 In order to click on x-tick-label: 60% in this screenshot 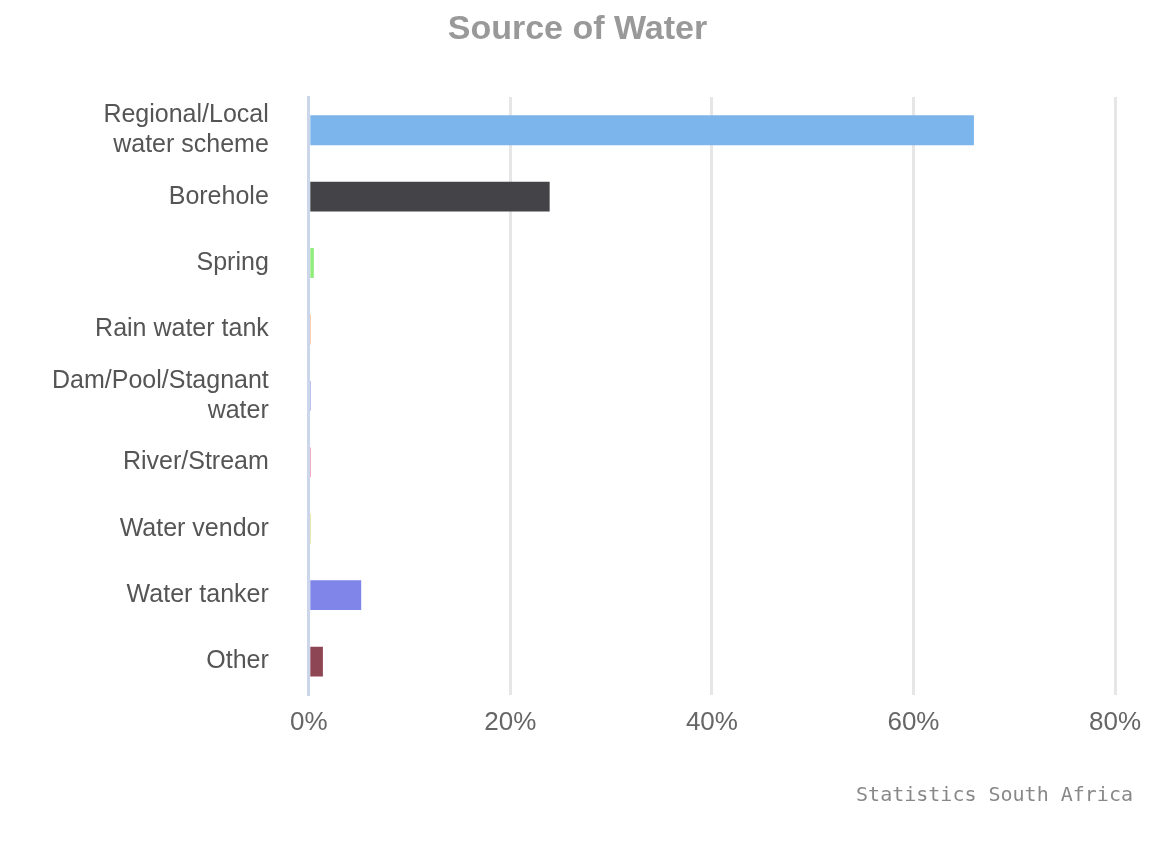, I will do `click(913, 720)`.